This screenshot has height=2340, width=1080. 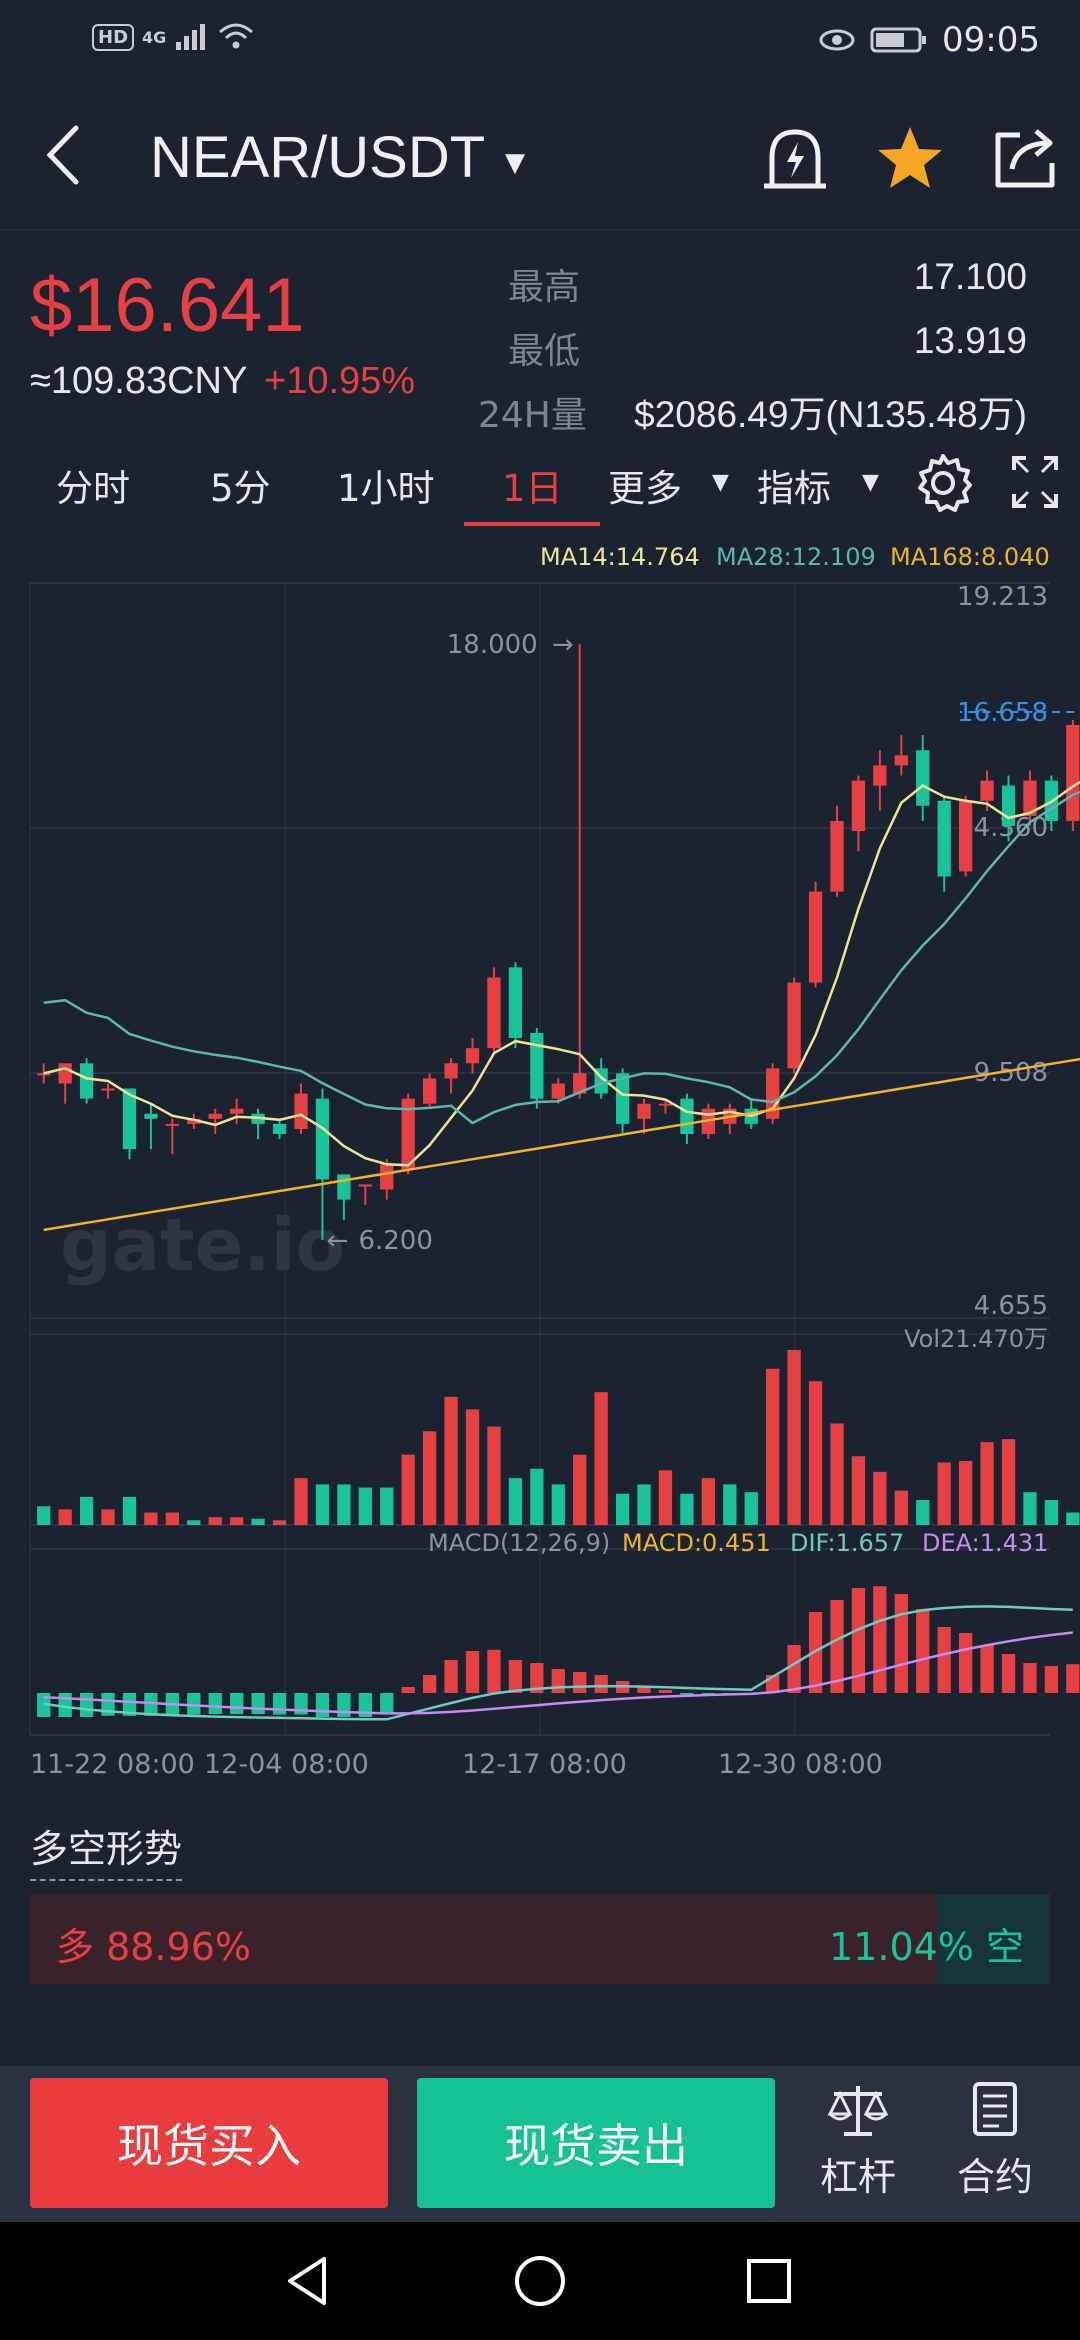 I want to click on share-icon, so click(x=1025, y=158).